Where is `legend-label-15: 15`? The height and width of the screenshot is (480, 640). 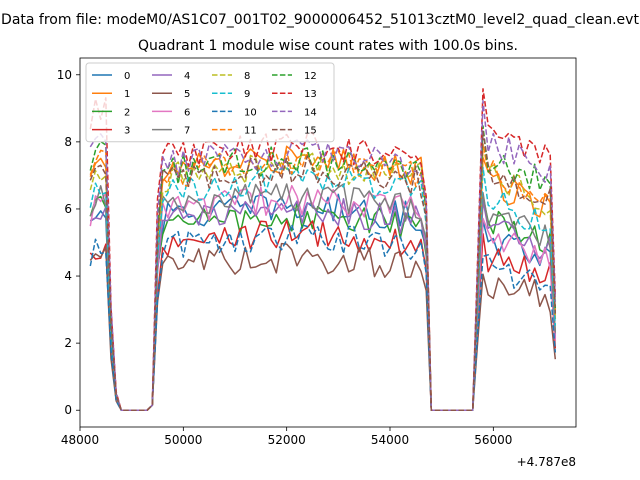
legend-label-15: 15 is located at coordinates (310, 131).